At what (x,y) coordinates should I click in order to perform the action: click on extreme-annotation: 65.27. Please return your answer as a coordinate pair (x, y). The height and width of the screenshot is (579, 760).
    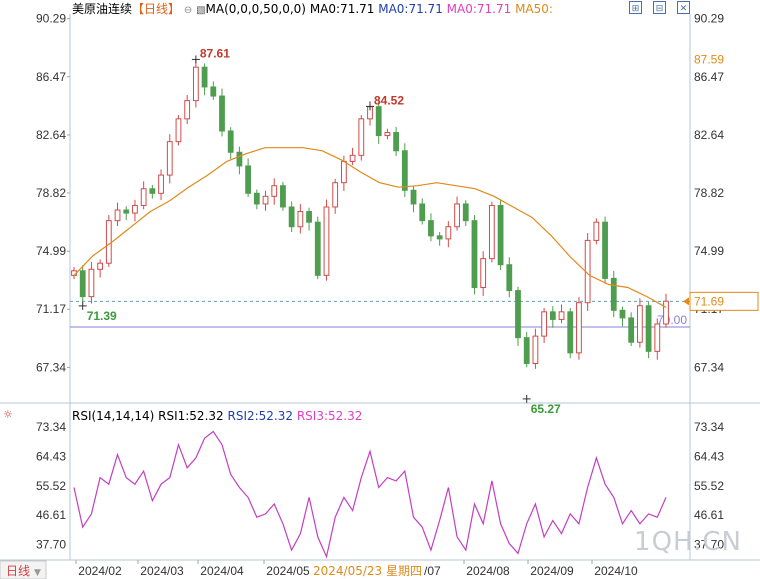
    Looking at the image, I should click on (546, 409).